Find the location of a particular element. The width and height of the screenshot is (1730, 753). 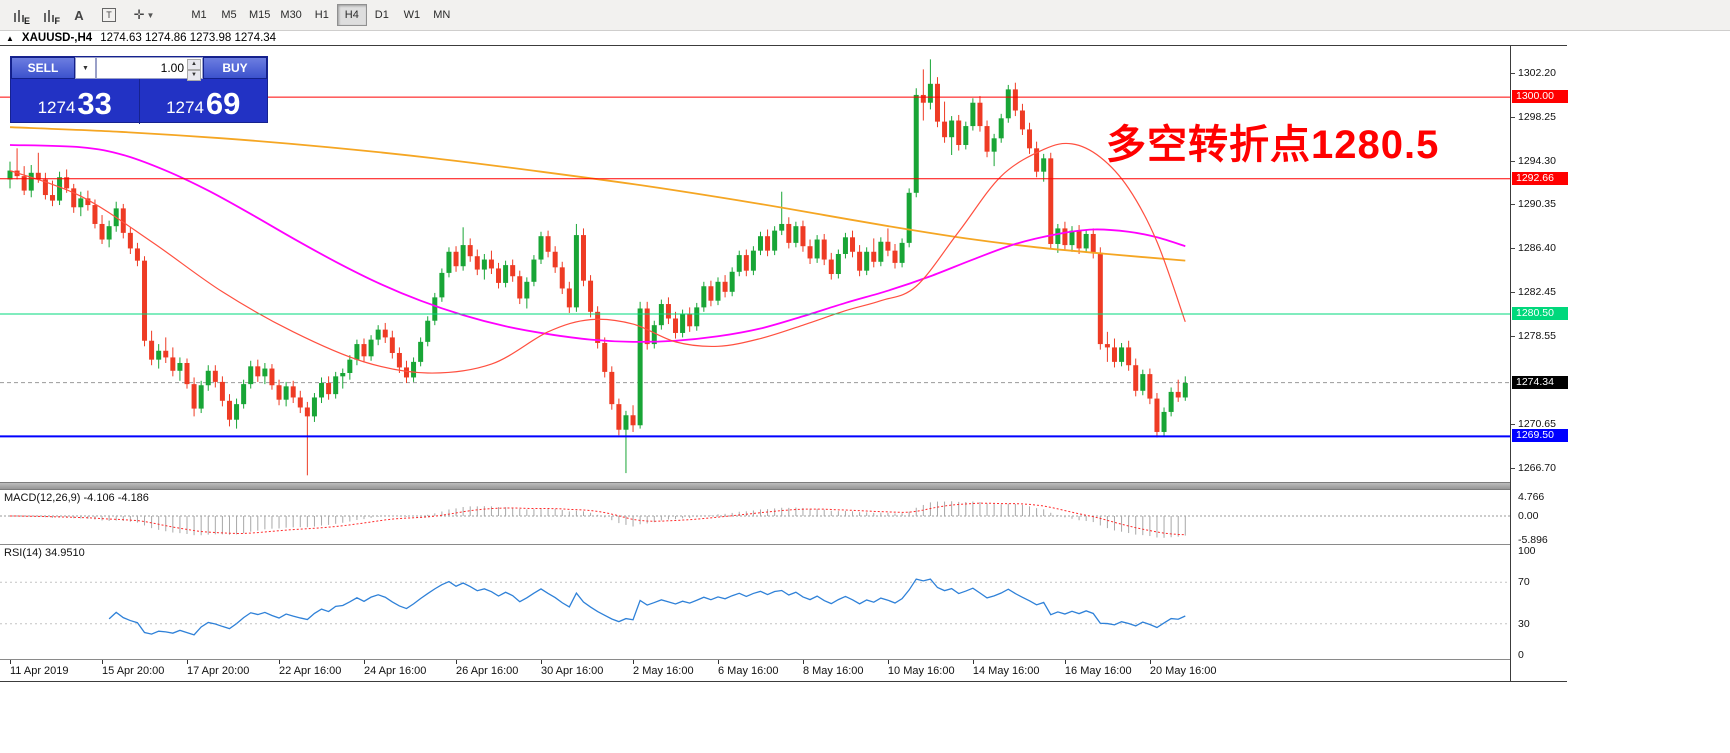

text-tool-icon: A is located at coordinates (79, 15).